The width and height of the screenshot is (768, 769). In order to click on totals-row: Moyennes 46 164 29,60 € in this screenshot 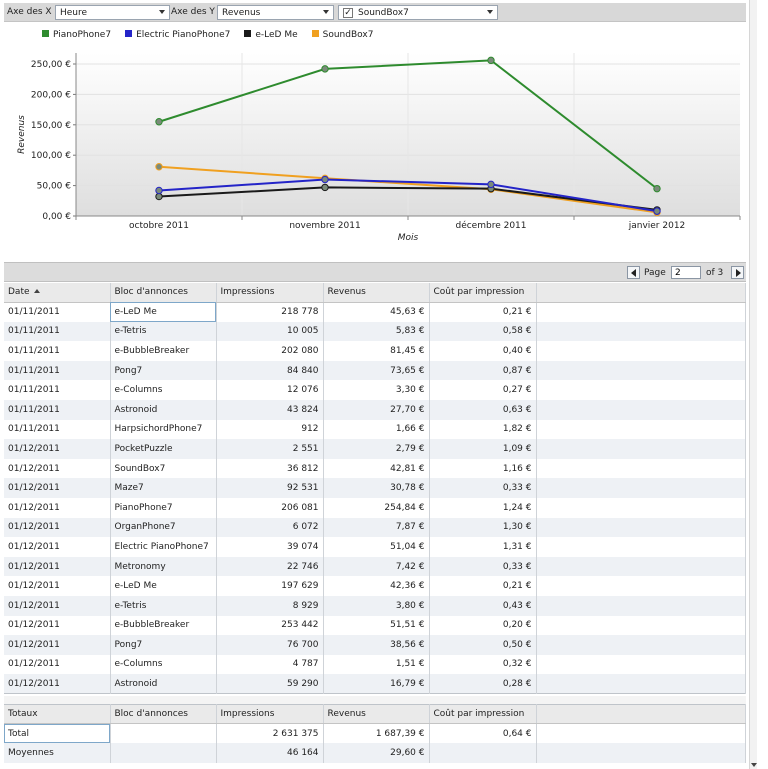, I will do `click(375, 753)`.